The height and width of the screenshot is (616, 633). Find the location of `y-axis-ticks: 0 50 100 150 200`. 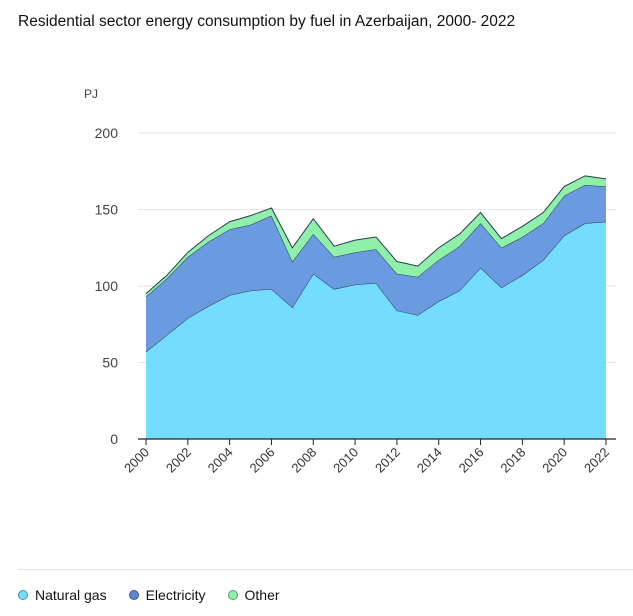

y-axis-ticks: 0 50 100 150 200 is located at coordinates (107, 286).